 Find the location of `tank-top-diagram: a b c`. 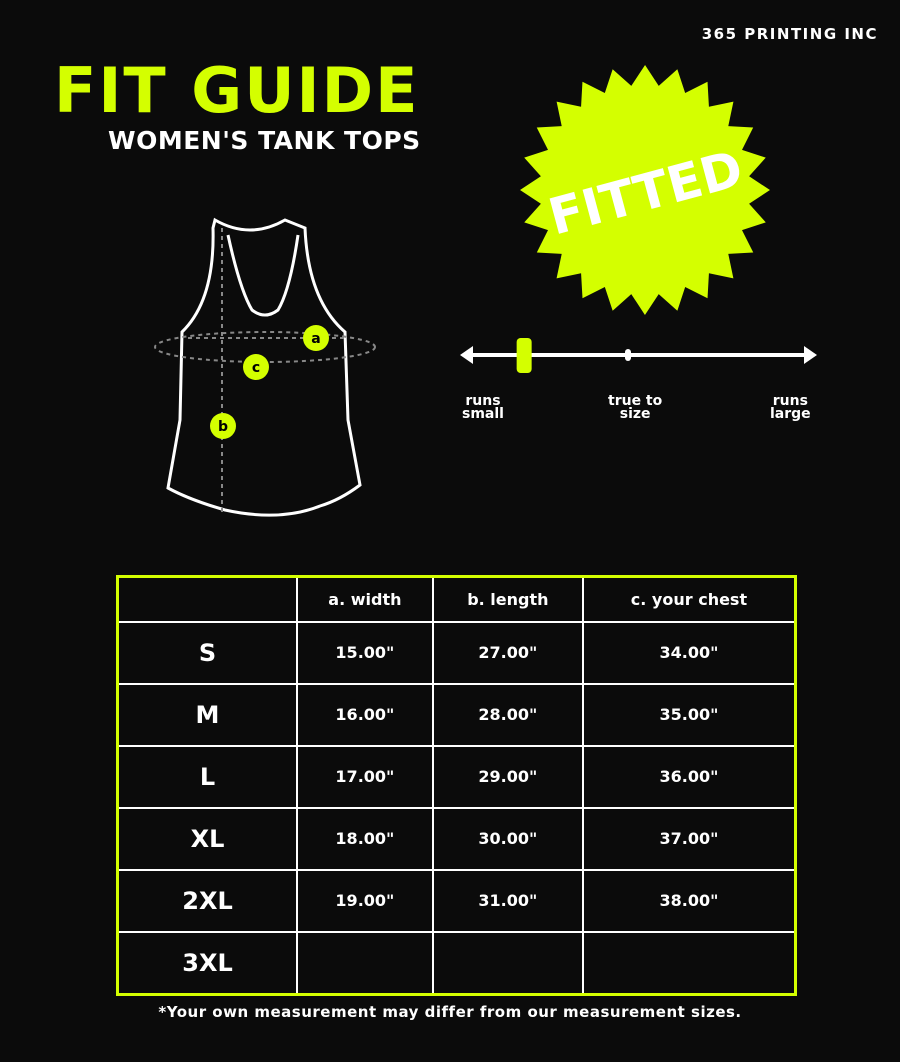

tank-top-diagram: a b c is located at coordinates (265, 367).